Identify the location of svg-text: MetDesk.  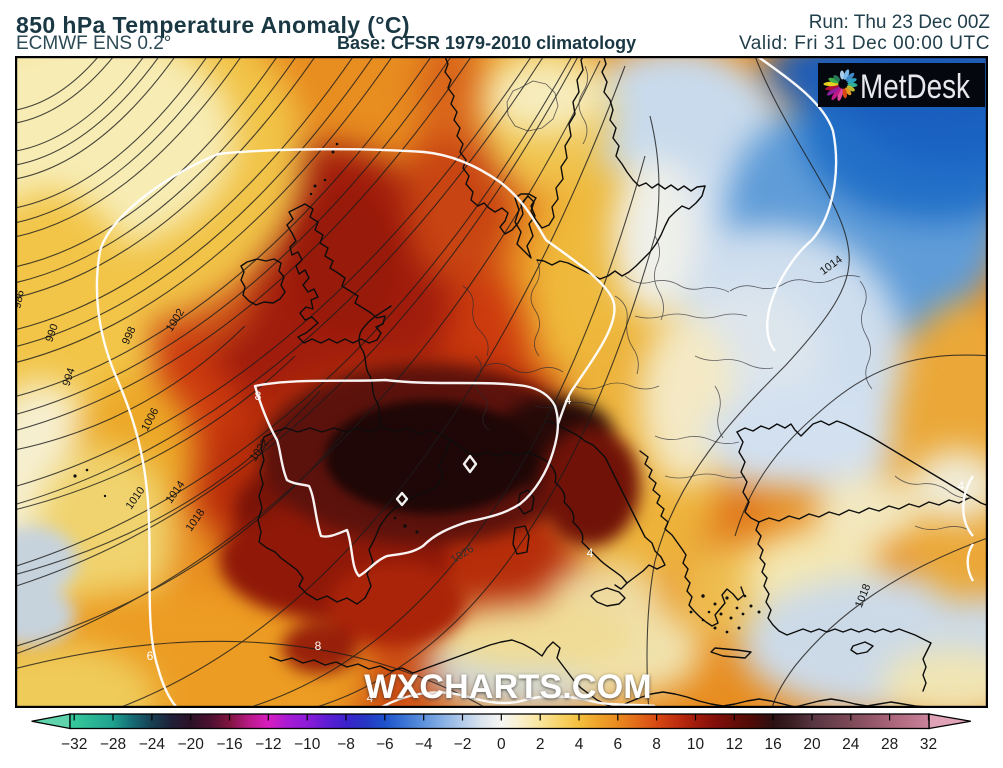
(915, 86).